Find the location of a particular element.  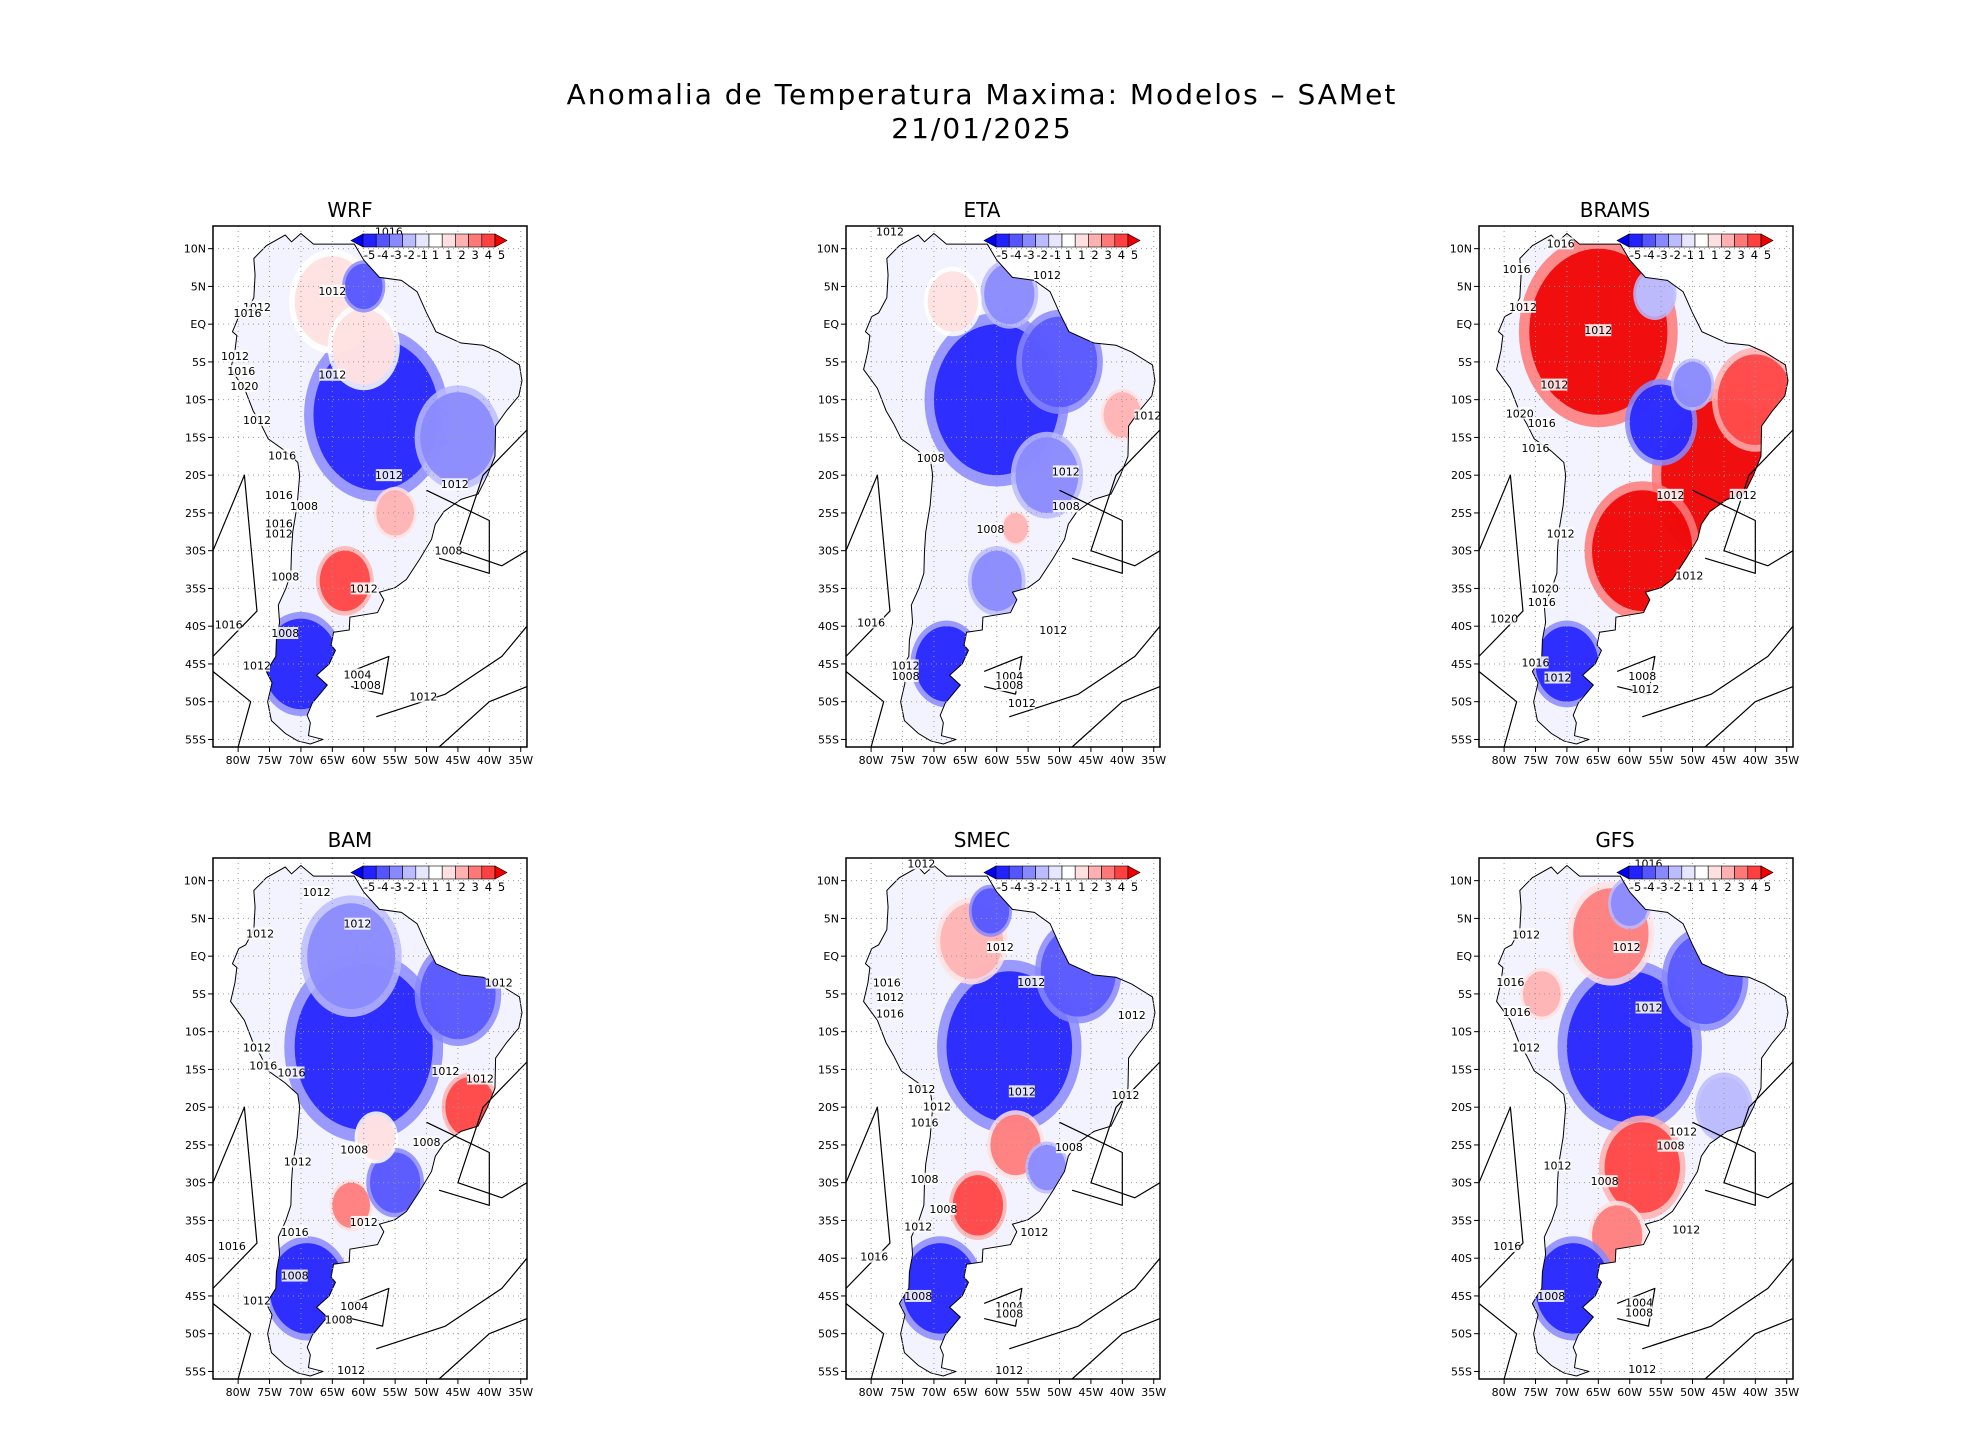

colorbar-label: -1 is located at coordinates (1688, 255).